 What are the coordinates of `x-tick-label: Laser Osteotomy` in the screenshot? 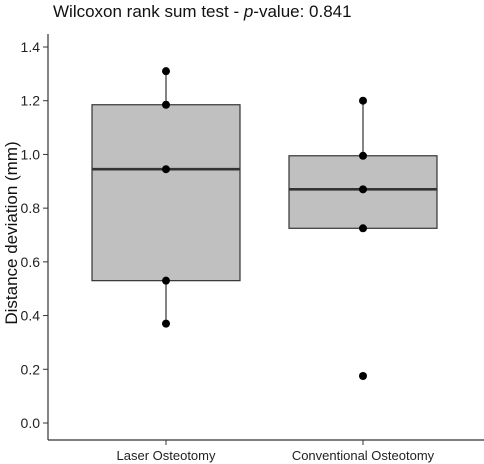 It's located at (166, 455).